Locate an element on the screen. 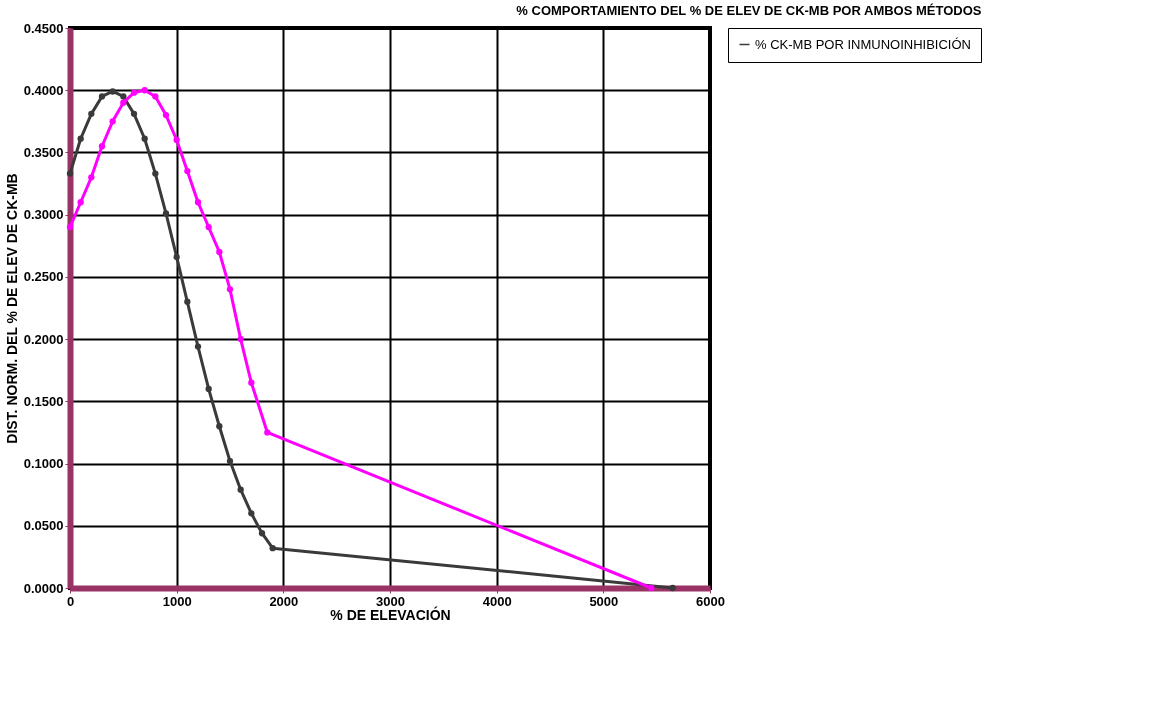  x-tick-label: 4000 is located at coordinates (497, 601).